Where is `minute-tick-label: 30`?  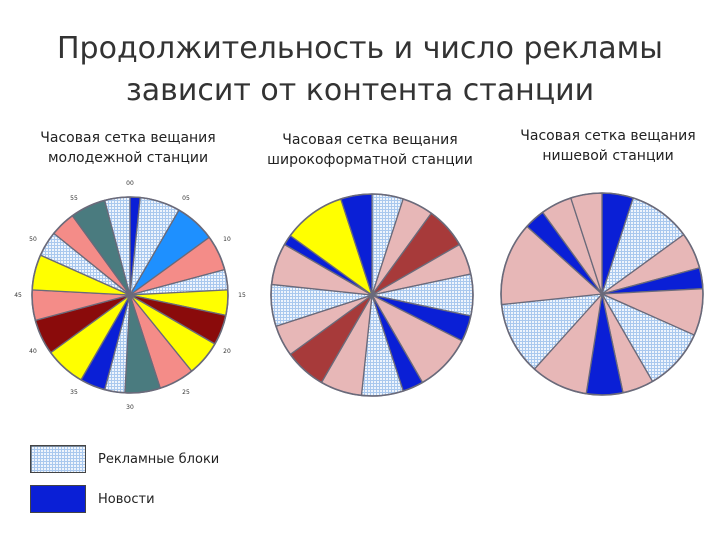
minute-tick-label: 30 is located at coordinates (130, 407).